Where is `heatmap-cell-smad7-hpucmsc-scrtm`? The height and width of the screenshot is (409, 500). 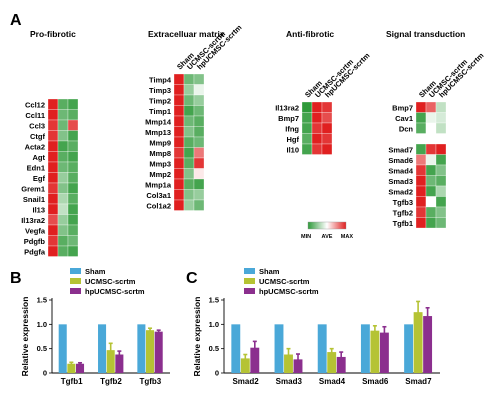 heatmap-cell-smad7-hpucmsc-scrtm is located at coordinates (441, 149).